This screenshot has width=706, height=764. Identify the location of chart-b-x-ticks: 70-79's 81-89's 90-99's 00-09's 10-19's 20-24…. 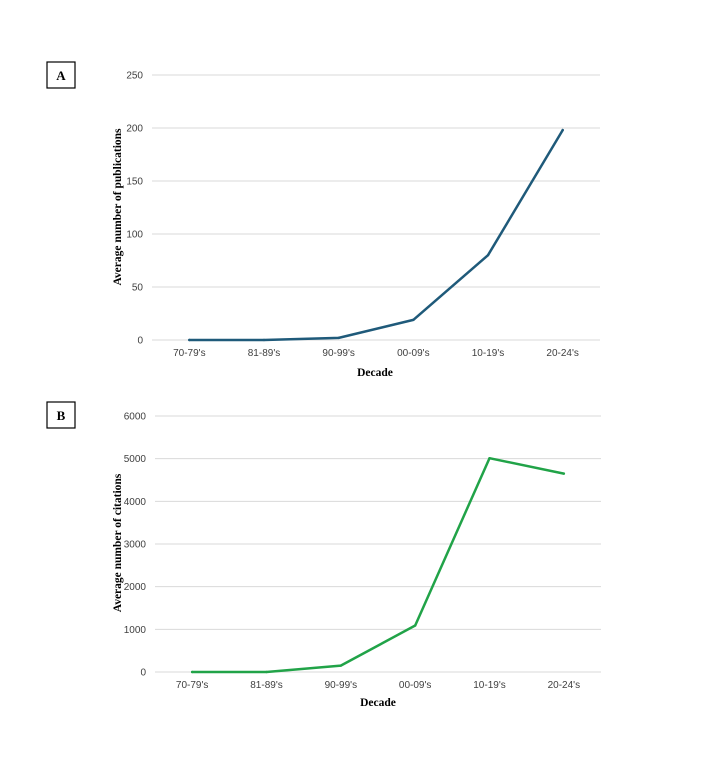
(378, 685).